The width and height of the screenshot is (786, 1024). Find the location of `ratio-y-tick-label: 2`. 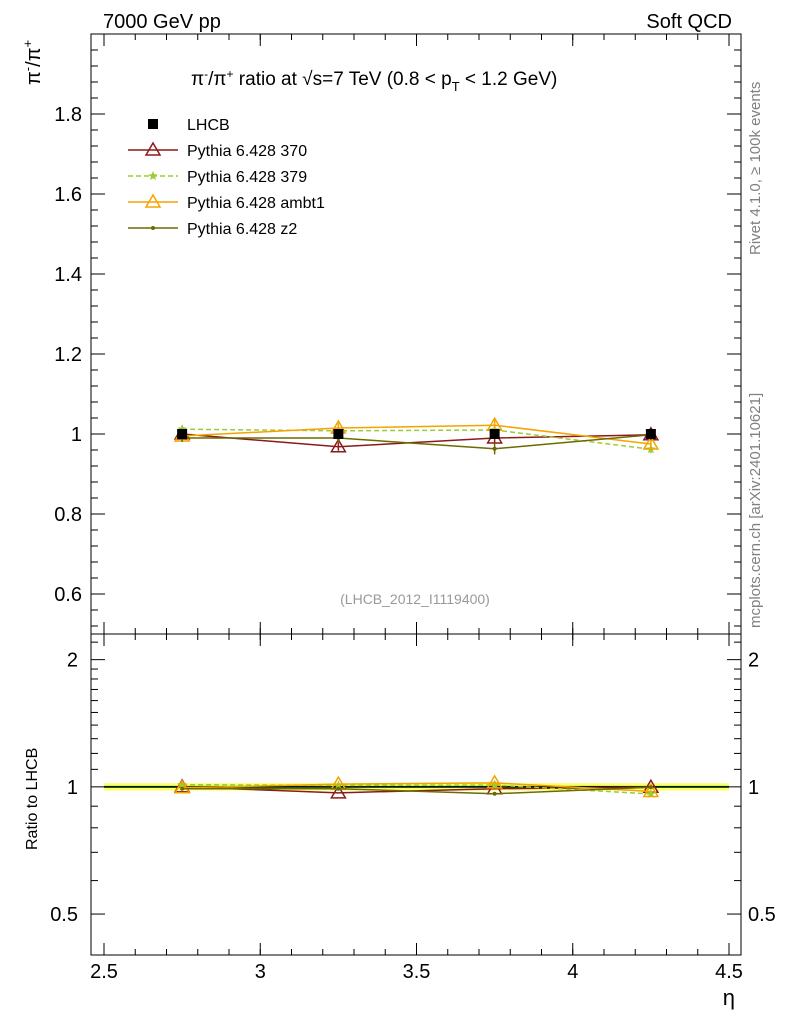

ratio-y-tick-label: 2 is located at coordinates (72, 661).